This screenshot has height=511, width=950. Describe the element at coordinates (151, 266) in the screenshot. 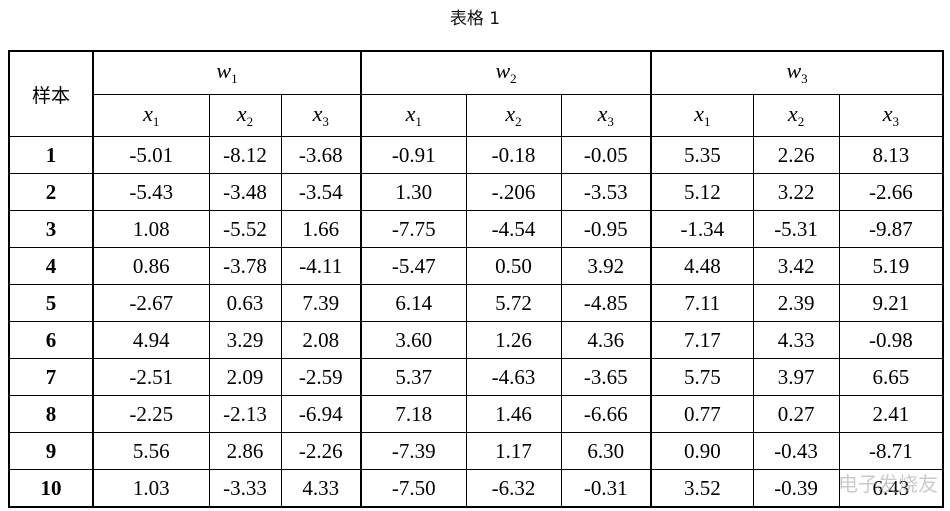

I see `cell: 0.86` at that location.